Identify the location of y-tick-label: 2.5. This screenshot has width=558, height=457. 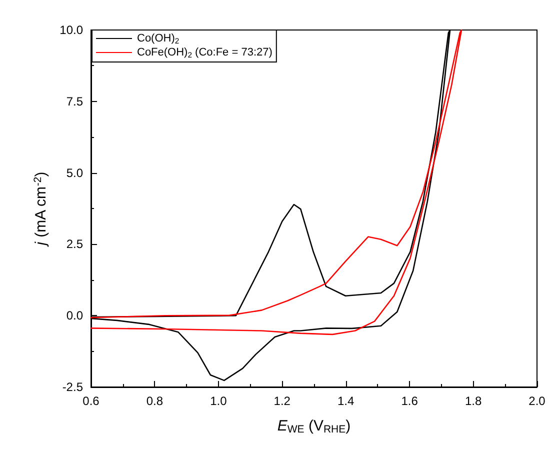
(75, 244).